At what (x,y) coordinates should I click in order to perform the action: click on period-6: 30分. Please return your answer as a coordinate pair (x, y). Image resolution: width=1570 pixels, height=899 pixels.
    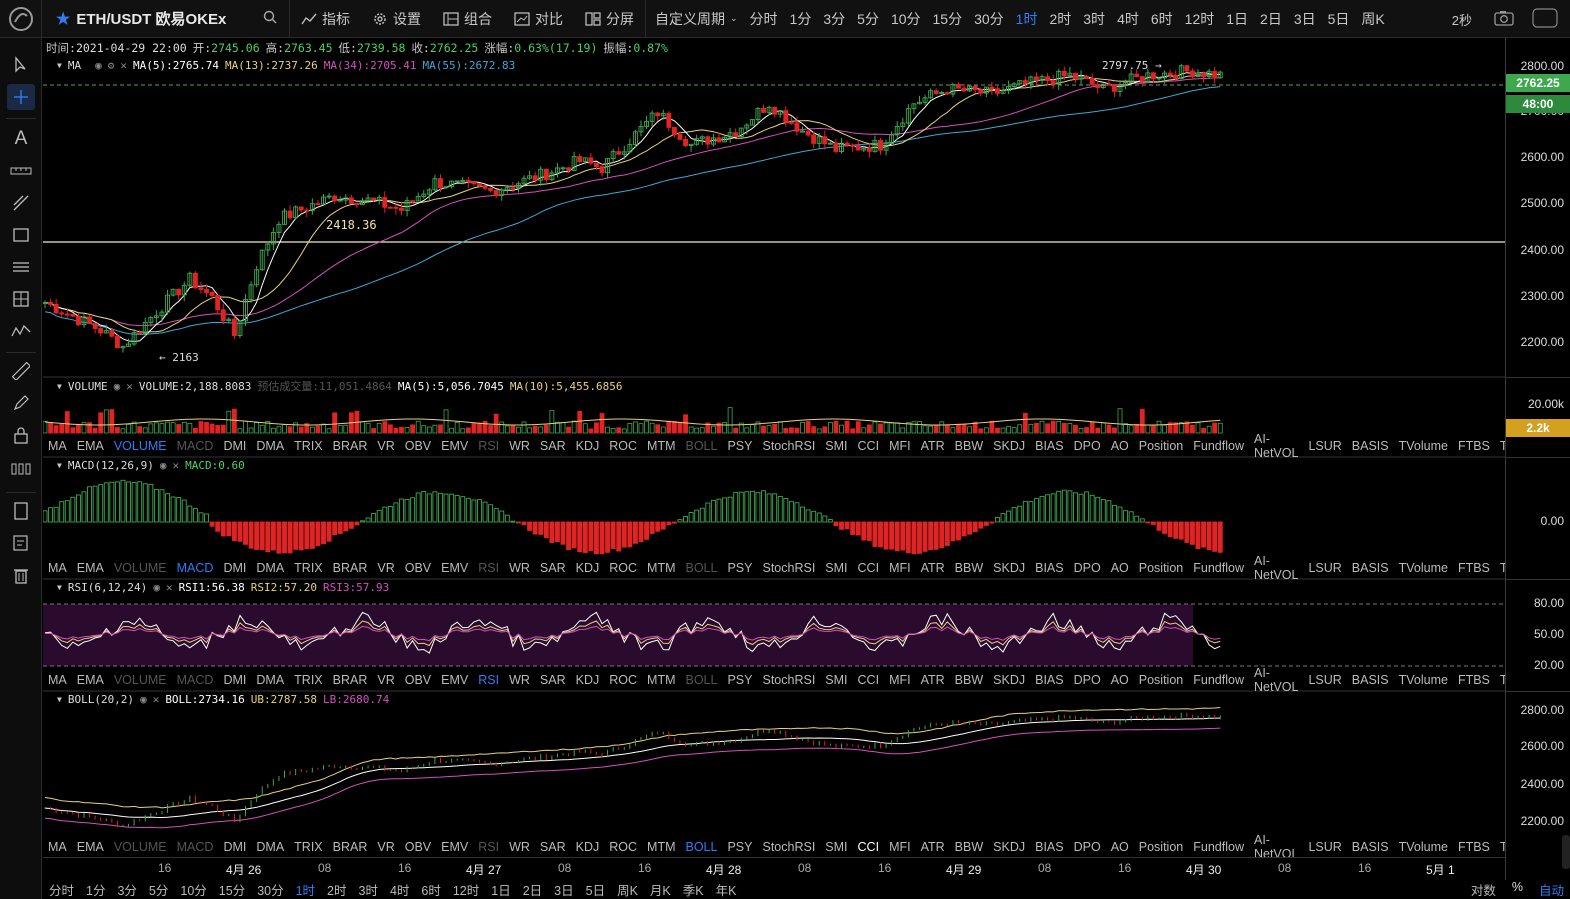
    Looking at the image, I should click on (989, 18).